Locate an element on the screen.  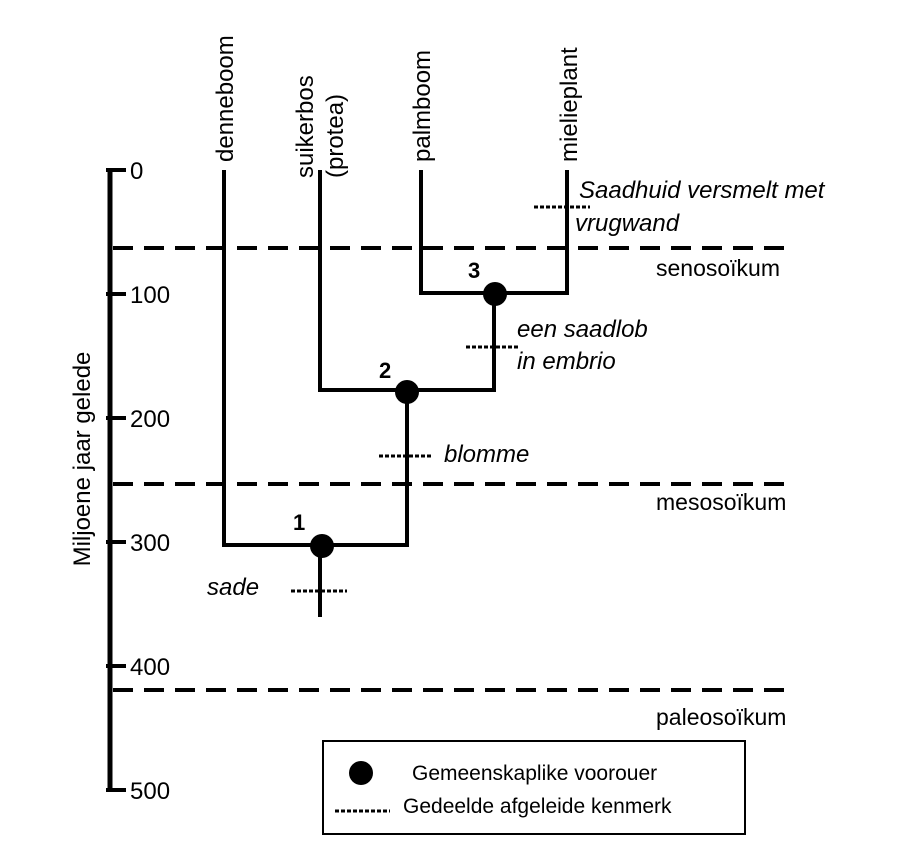
legend-ancestor-icon is located at coordinates (361, 773).